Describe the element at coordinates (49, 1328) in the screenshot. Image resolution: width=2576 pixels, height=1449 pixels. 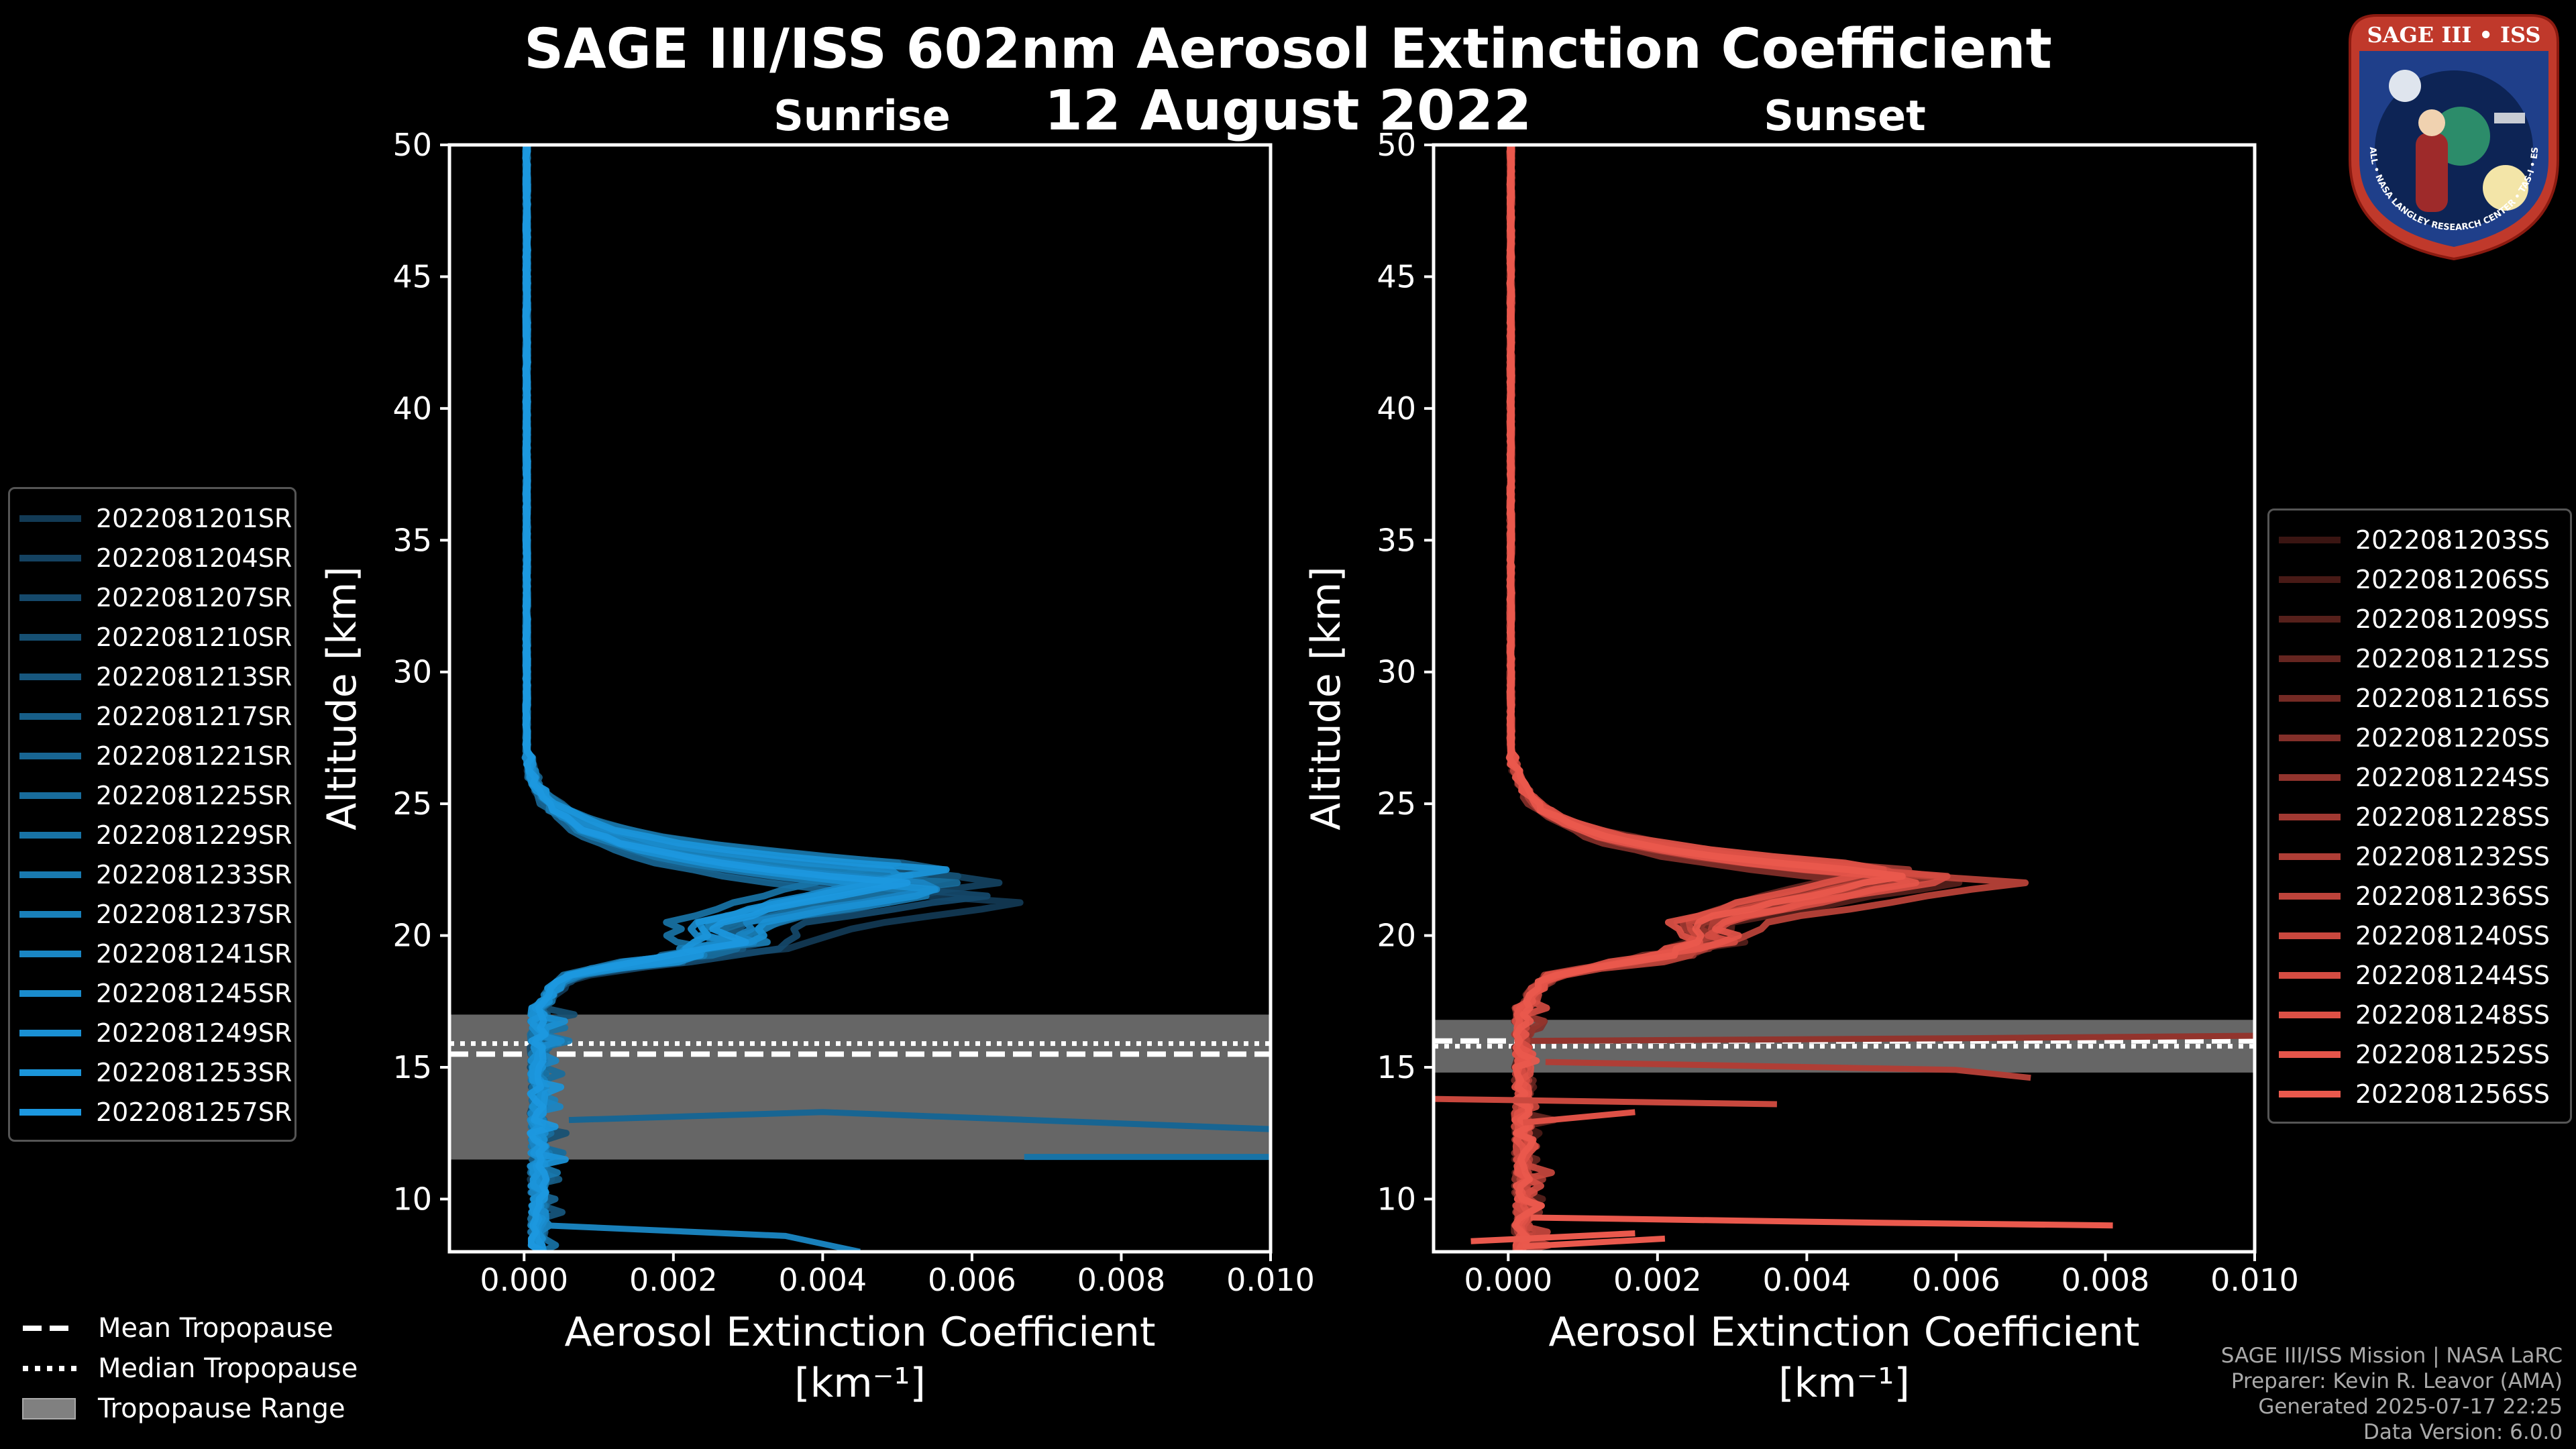
I see `dashed-line-icon` at that location.